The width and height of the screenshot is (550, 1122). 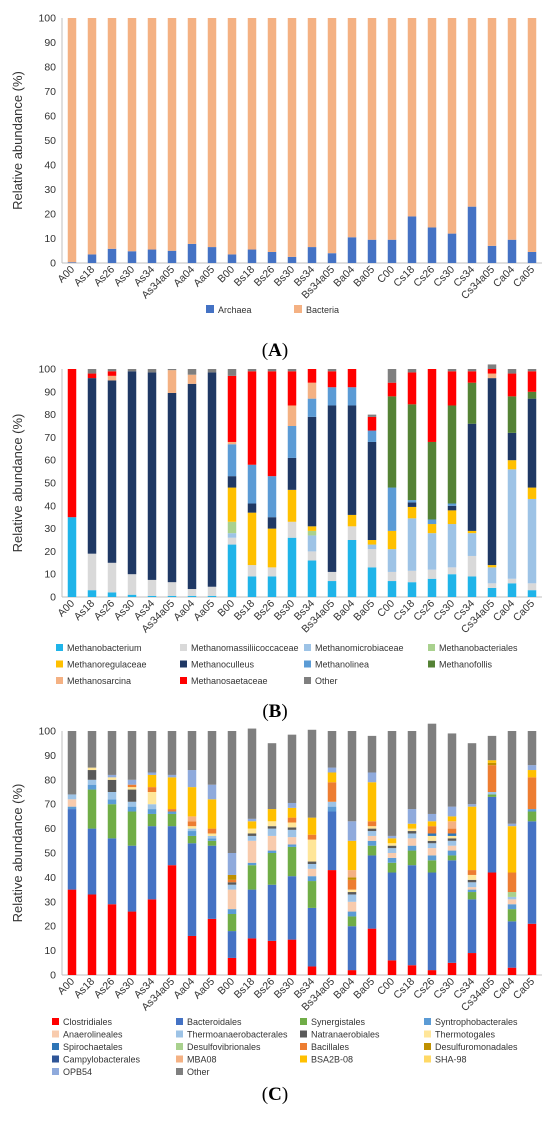 I want to click on x-tick-label: Bs18, so click(x=245, y=277).